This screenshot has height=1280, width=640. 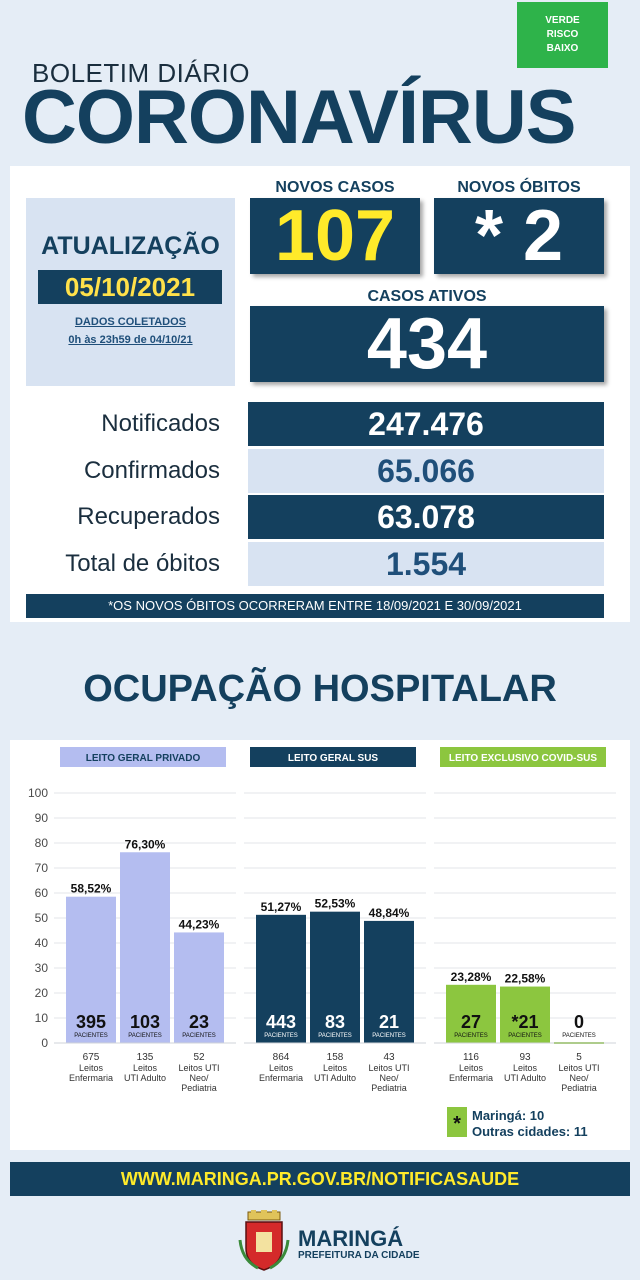 I want to click on group-header-label: LEITO EXCLUSIVO COVID-SUS, so click(x=523, y=758).